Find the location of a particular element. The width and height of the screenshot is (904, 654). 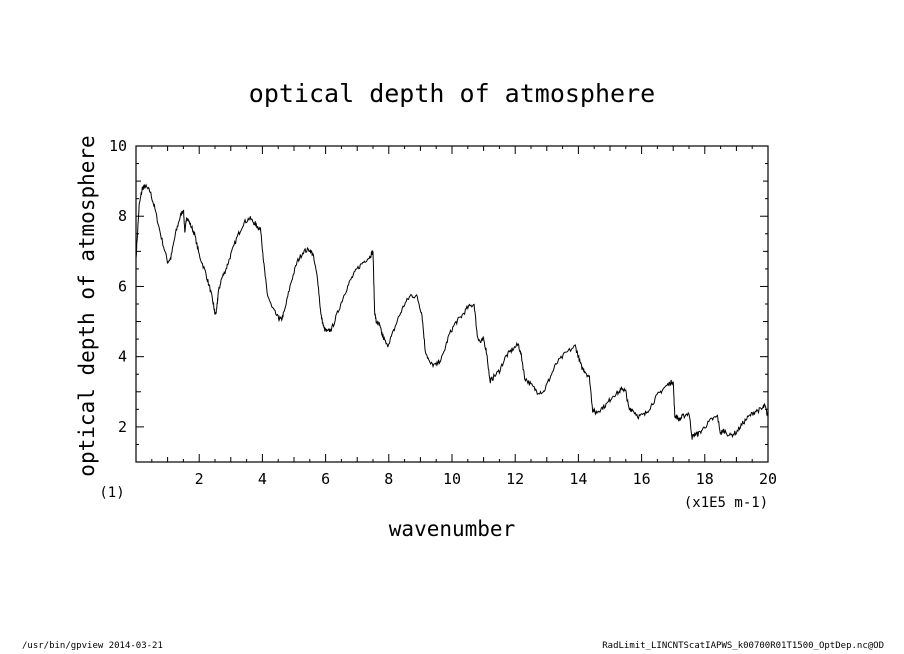

y-tick-label: 8 is located at coordinates (122, 216).